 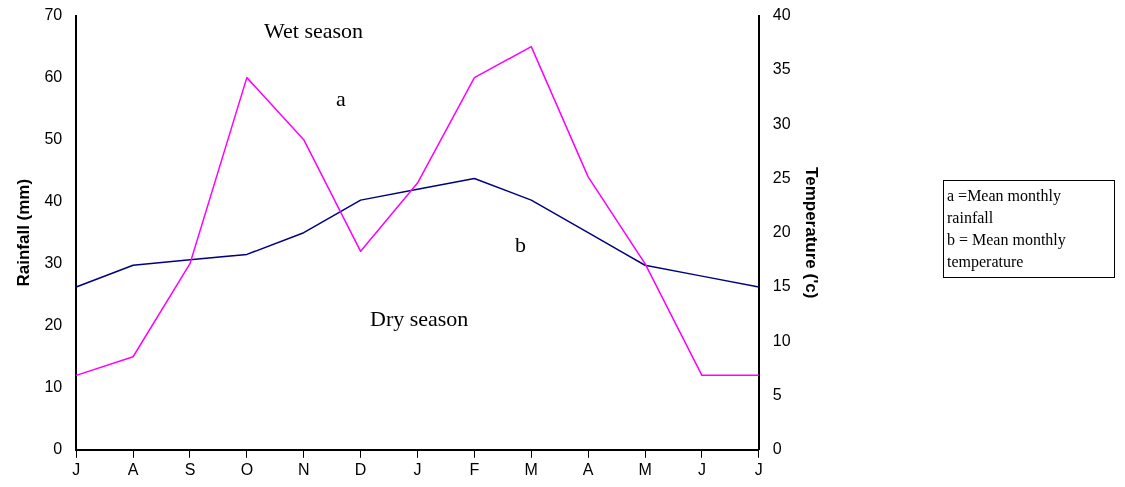 What do you see at coordinates (247, 469) in the screenshot?
I see `x-tick-label: O` at bounding box center [247, 469].